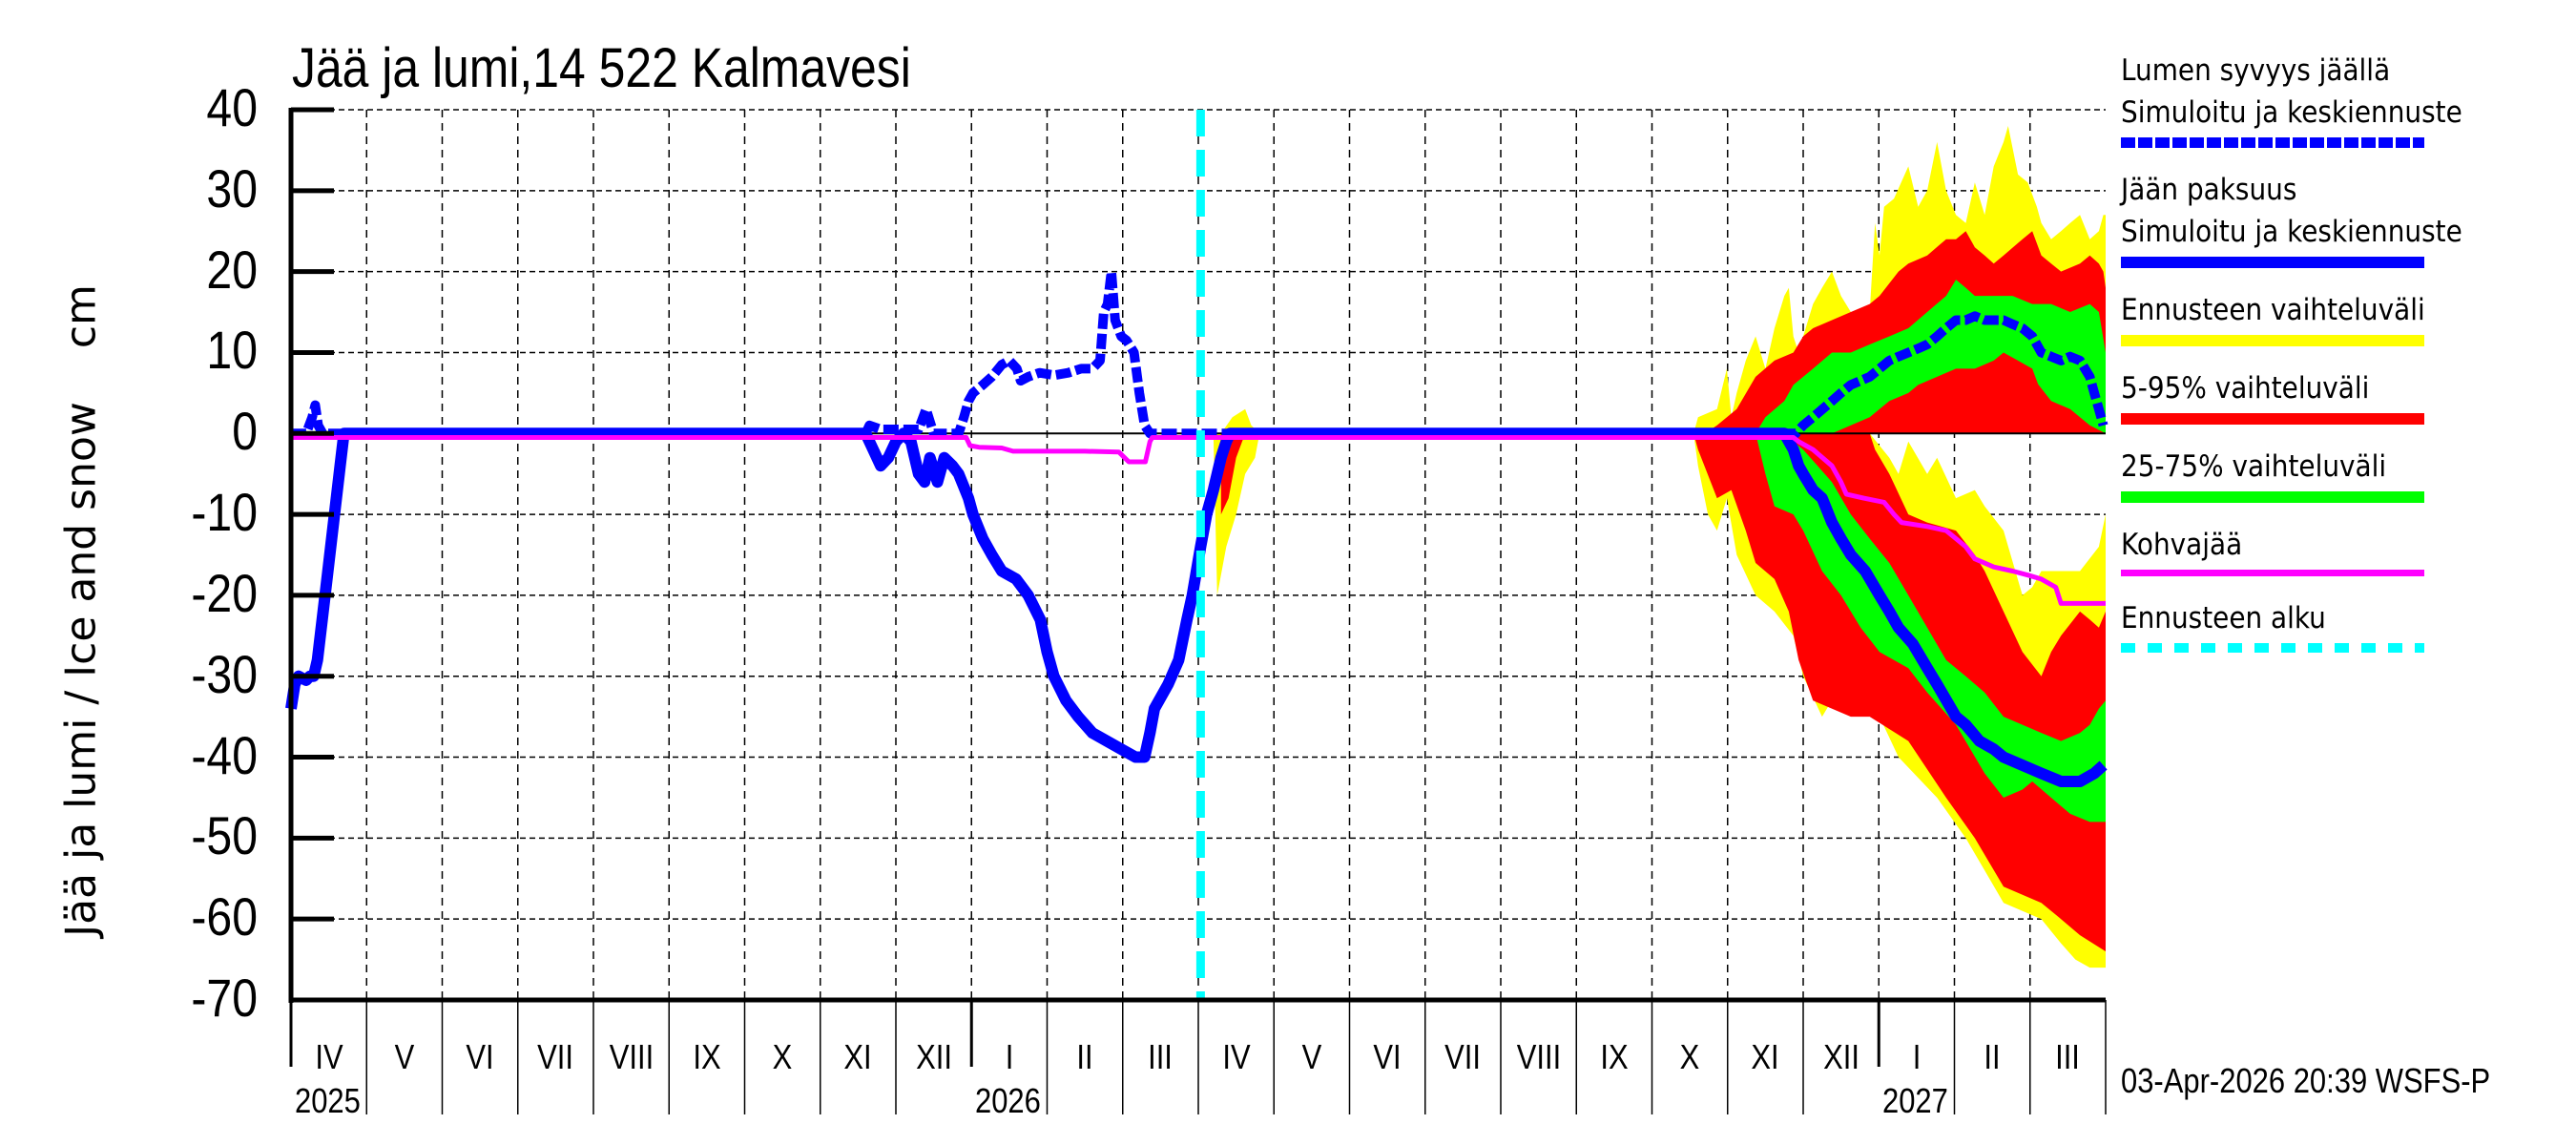 Image resolution: width=2576 pixels, height=1145 pixels. I want to click on y-tick-label: -60, so click(224, 916).